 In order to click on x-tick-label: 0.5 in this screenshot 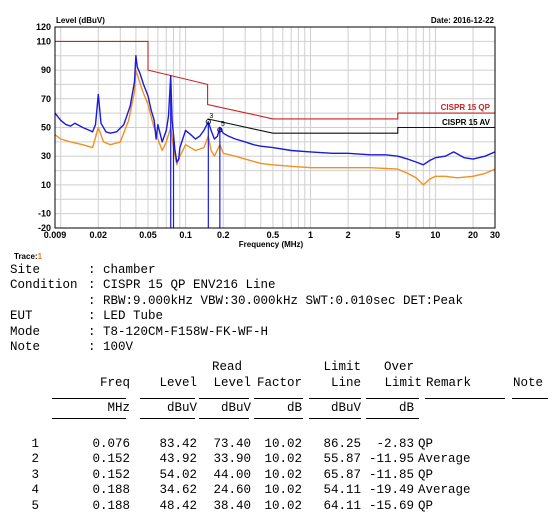, I will do `click(273, 235)`.